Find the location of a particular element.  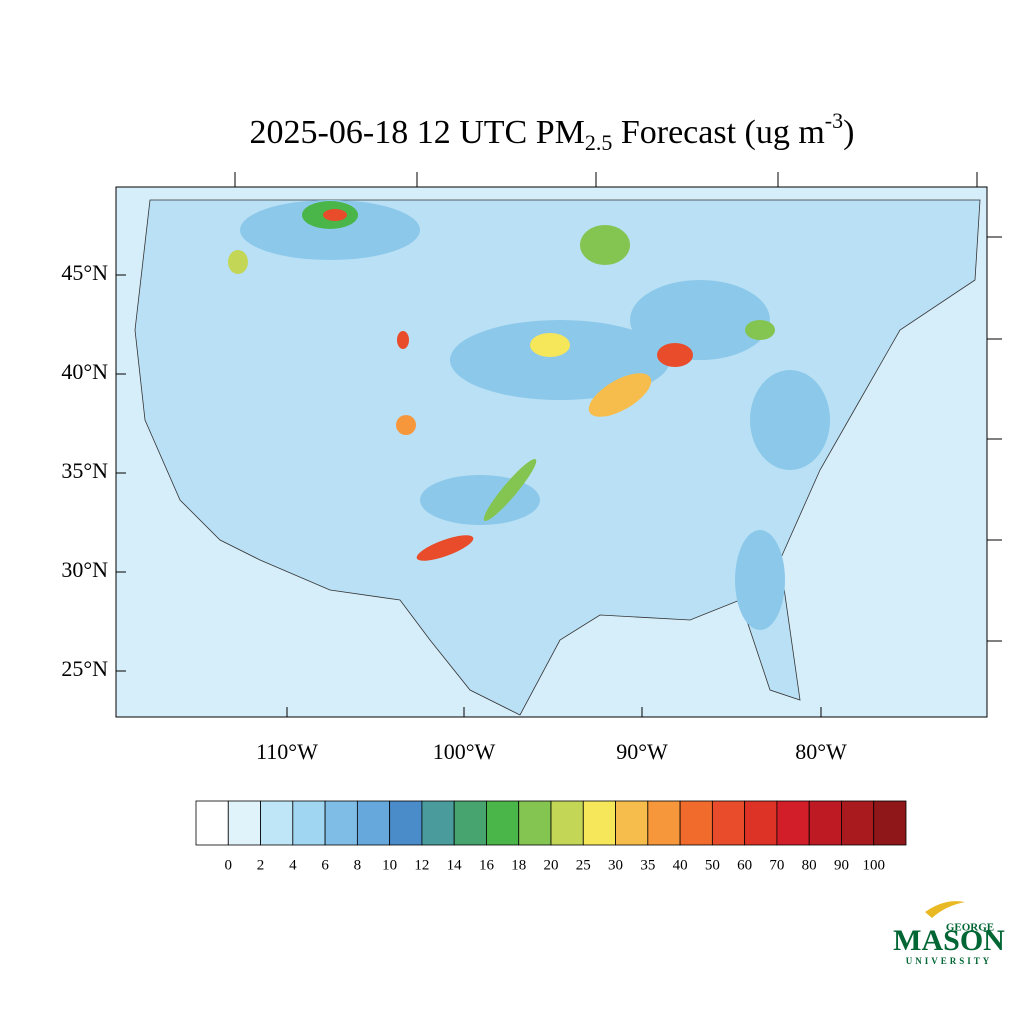

colorbar-label: 14 is located at coordinates (455, 865).